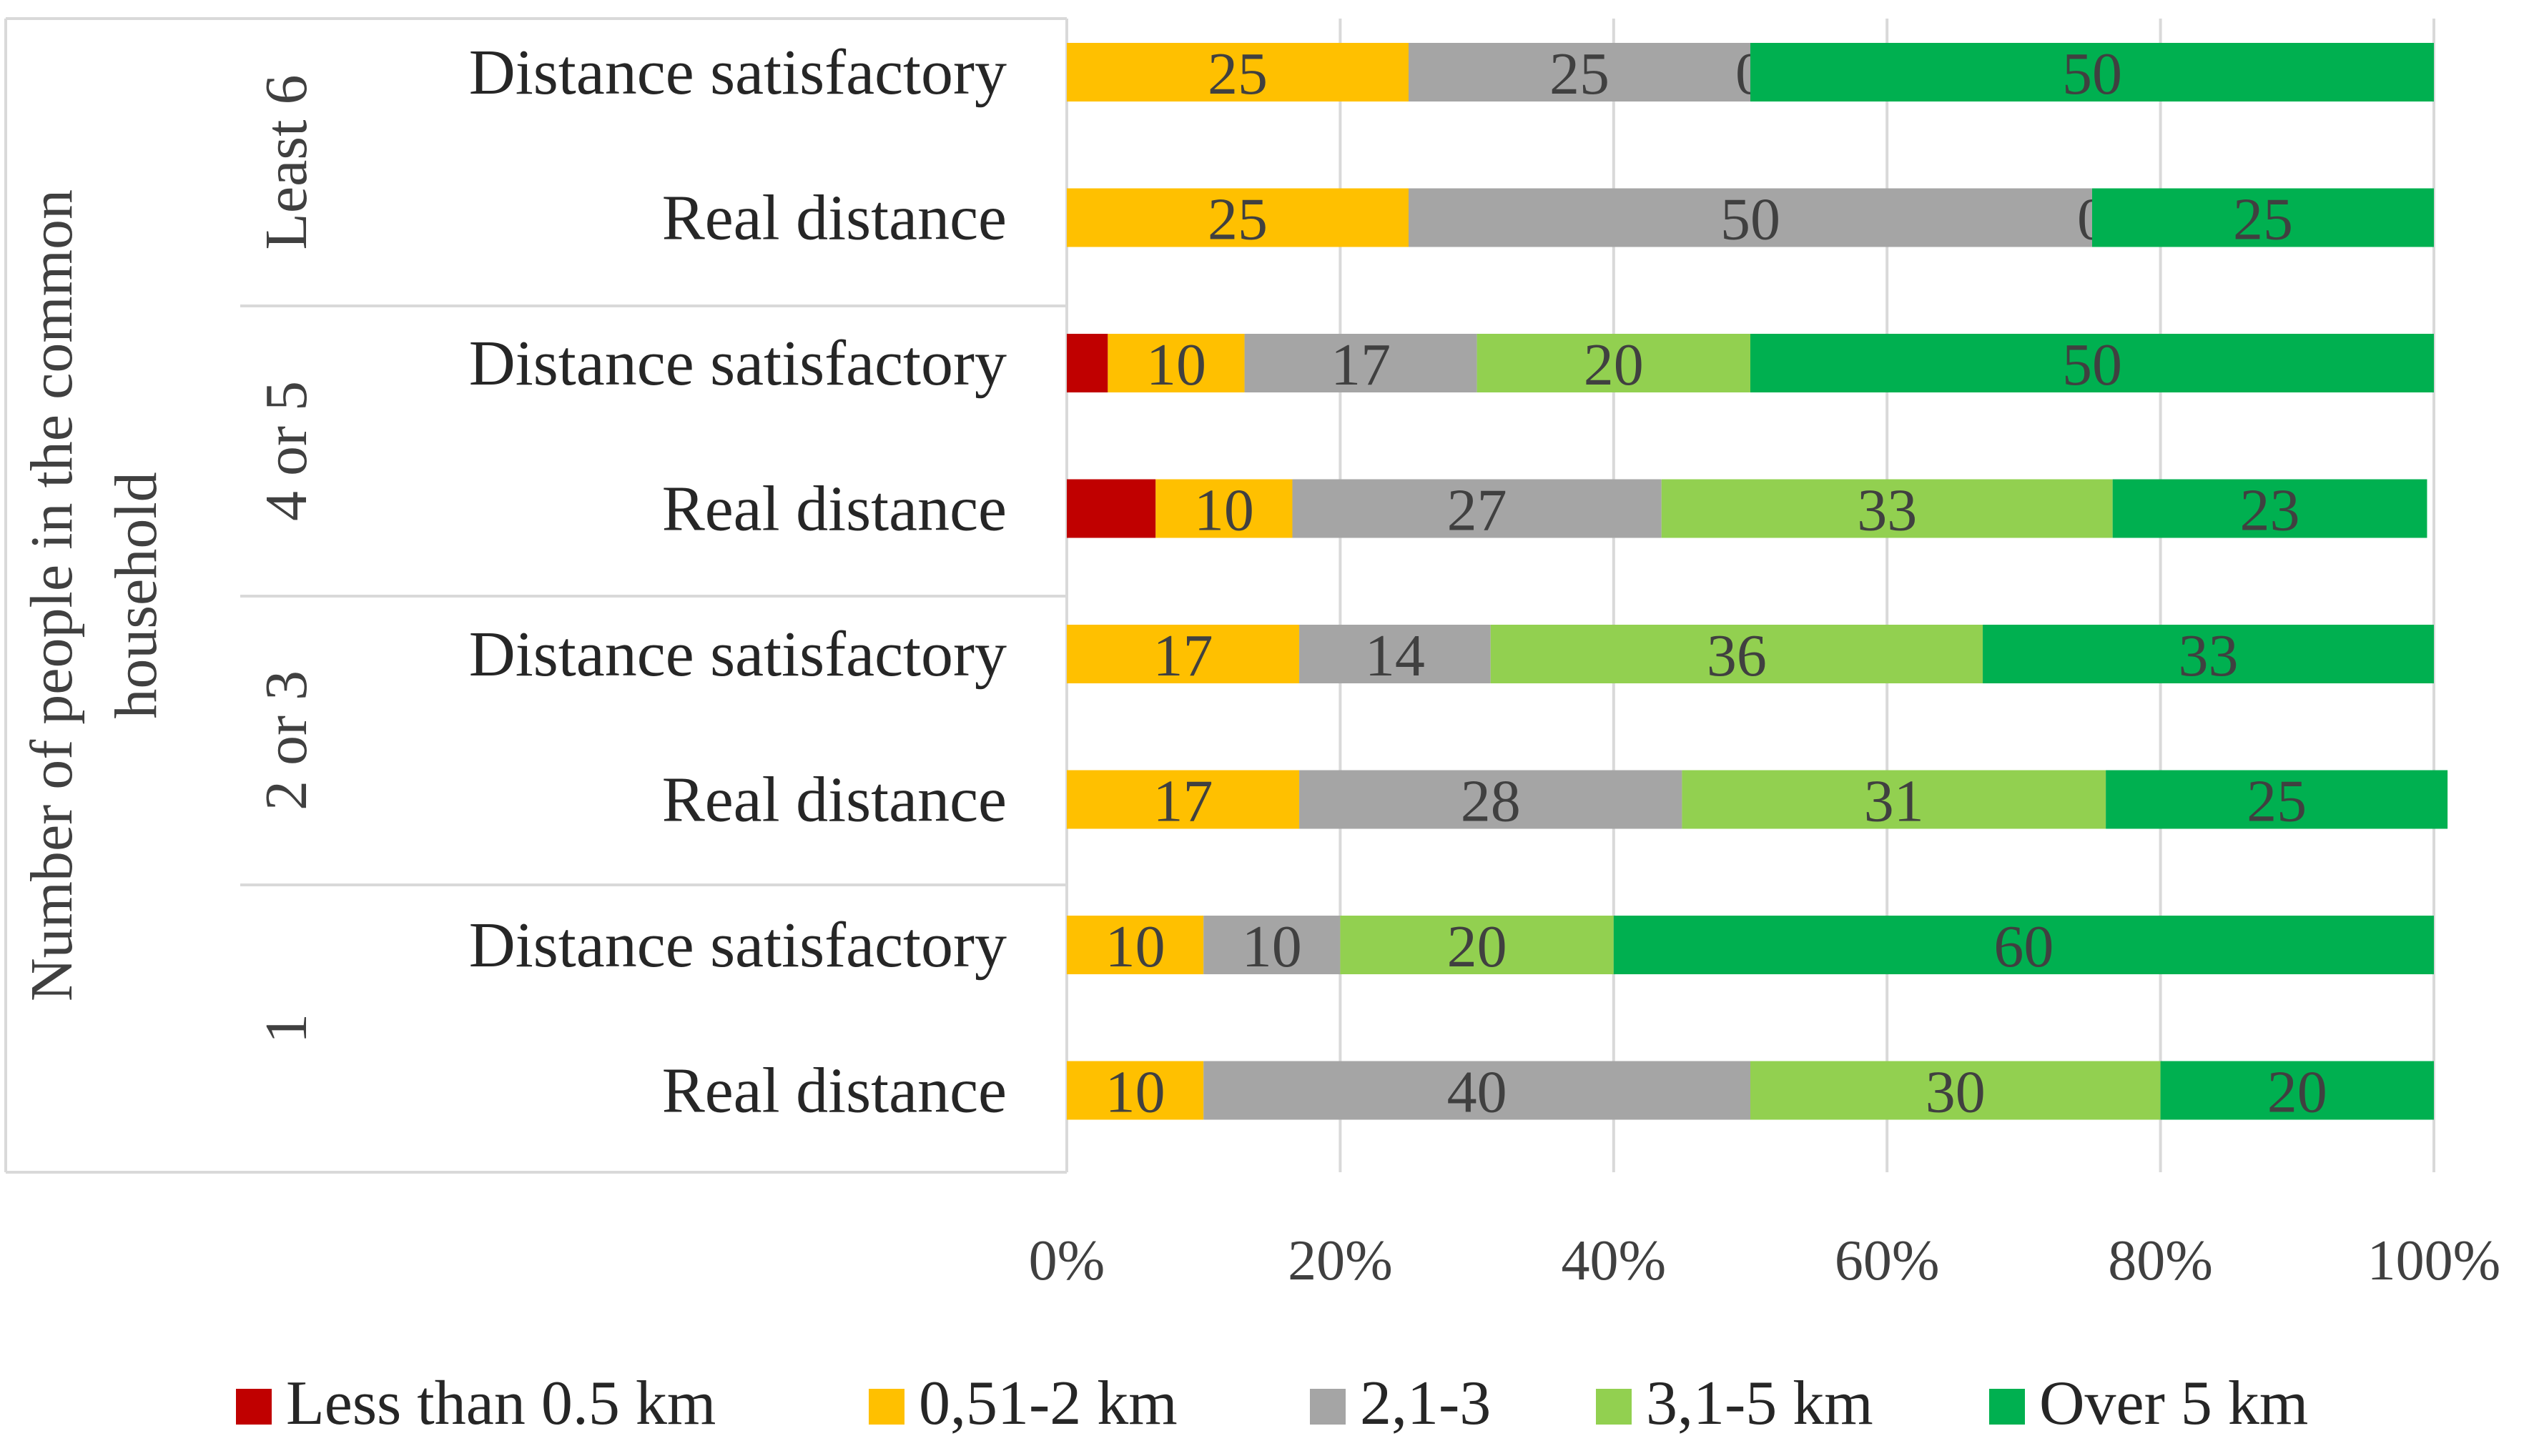 Image resolution: width=2534 pixels, height=1456 pixels. I want to click on data-label: 30, so click(1956, 1092).